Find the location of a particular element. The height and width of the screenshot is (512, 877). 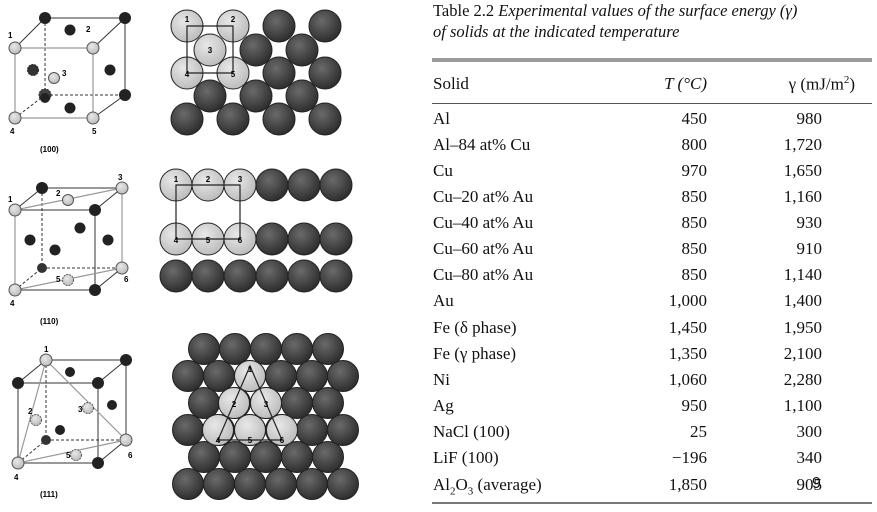

table-row: Fe (δ phase) 1,450 1,950 is located at coordinates (648, 331).